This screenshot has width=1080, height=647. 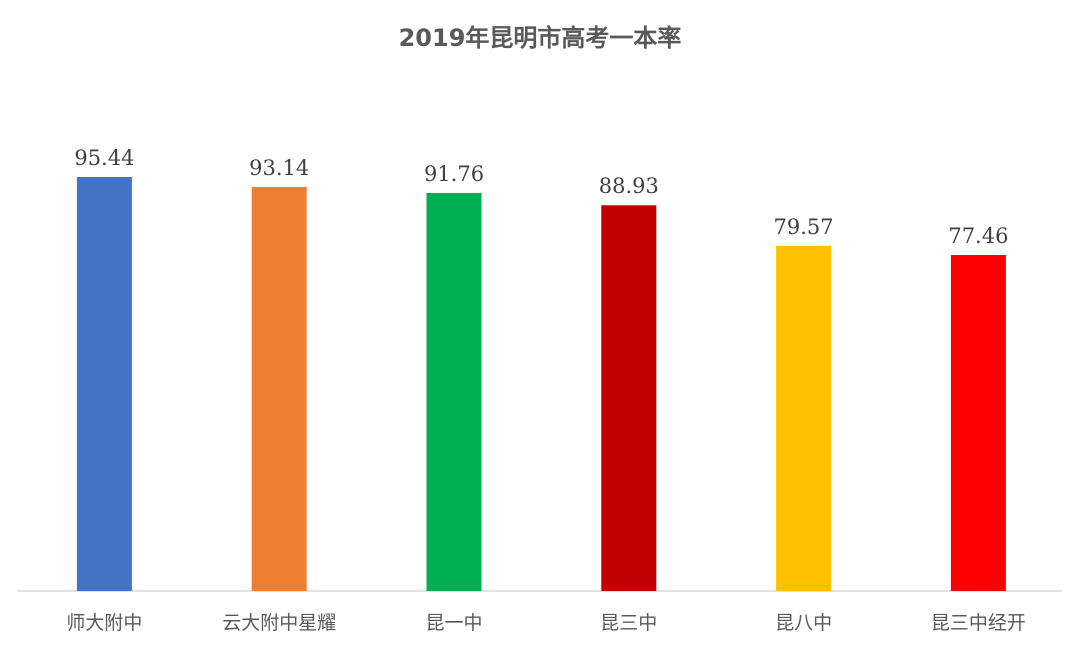 What do you see at coordinates (104, 158) in the screenshot?
I see `data-label: 95.44` at bounding box center [104, 158].